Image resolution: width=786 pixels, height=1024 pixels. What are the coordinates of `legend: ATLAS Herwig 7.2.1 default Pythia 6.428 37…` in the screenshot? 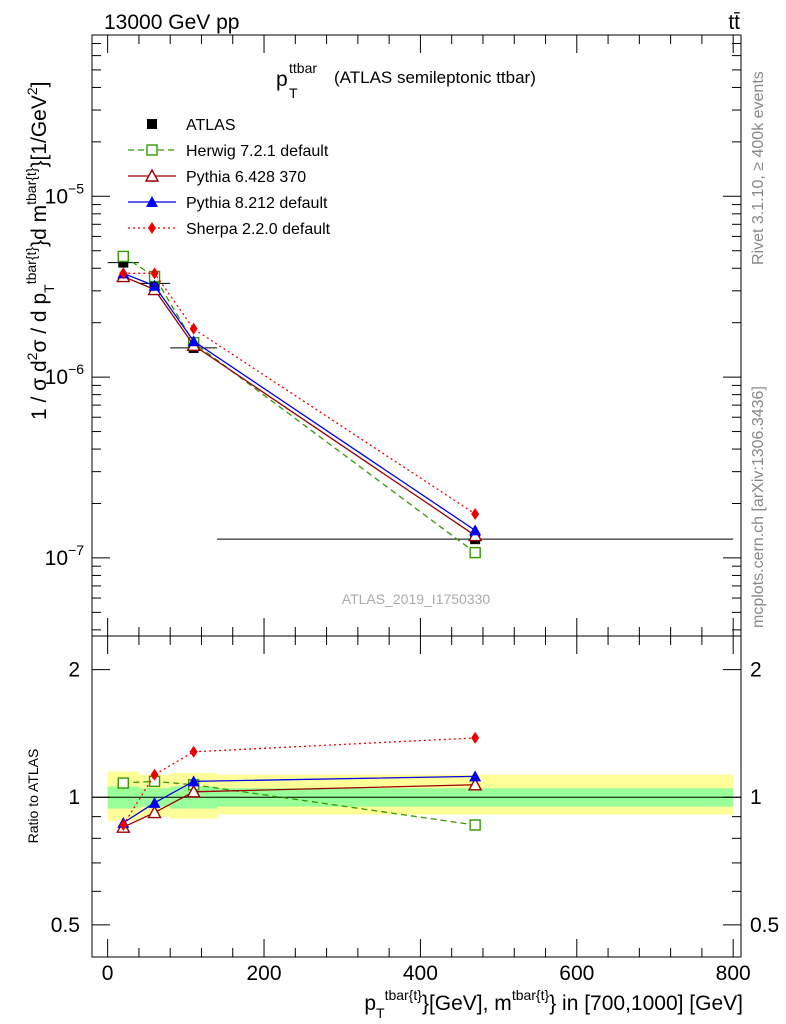 It's located at (229, 177).